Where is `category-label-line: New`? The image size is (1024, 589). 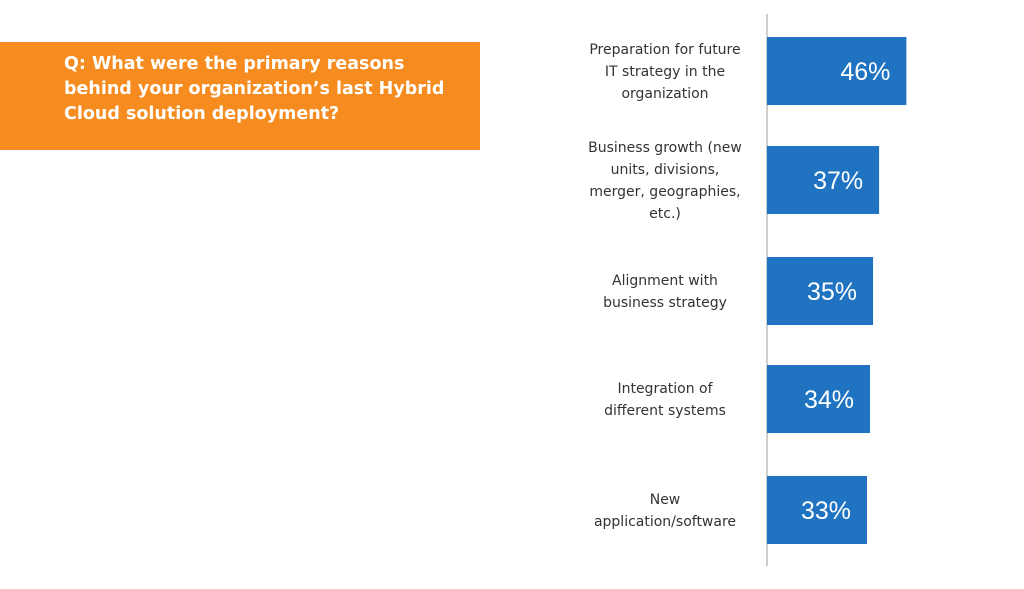
category-label-line: New is located at coordinates (665, 500).